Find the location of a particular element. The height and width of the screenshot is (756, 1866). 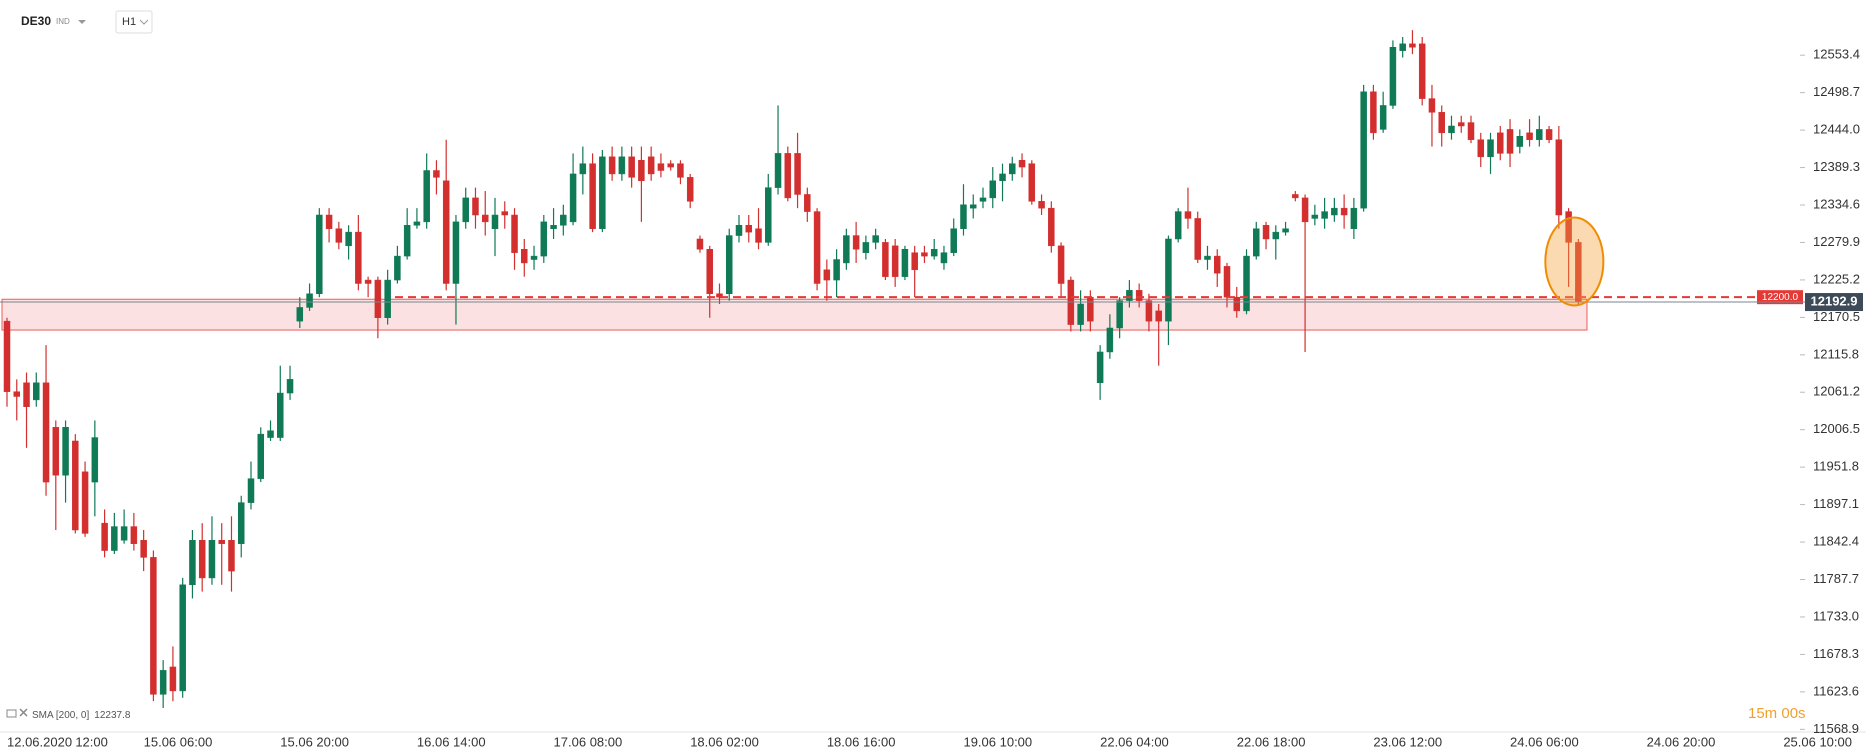

y-tick-label: 12498.7 is located at coordinates (1836, 91).